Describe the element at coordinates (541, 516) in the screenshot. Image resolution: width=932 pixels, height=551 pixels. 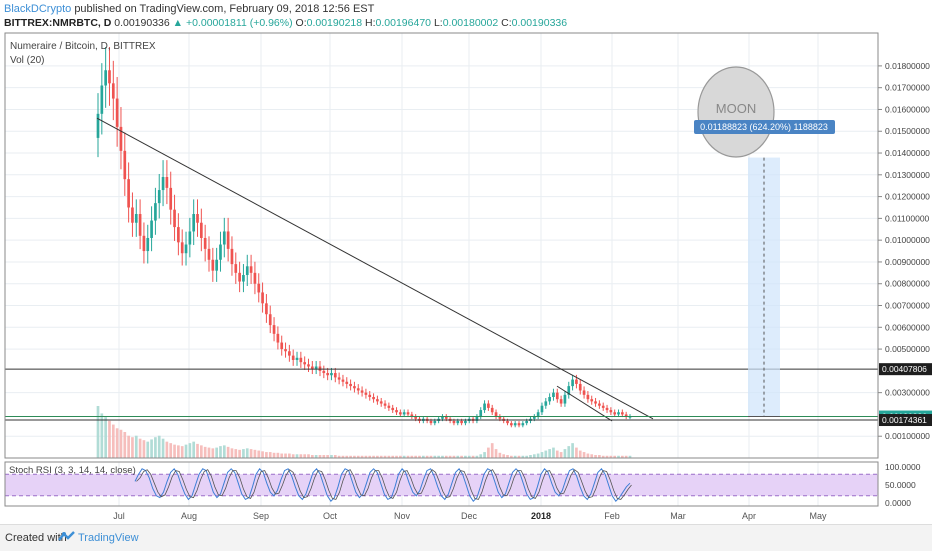
I see `x-tick-label: 2018` at that location.